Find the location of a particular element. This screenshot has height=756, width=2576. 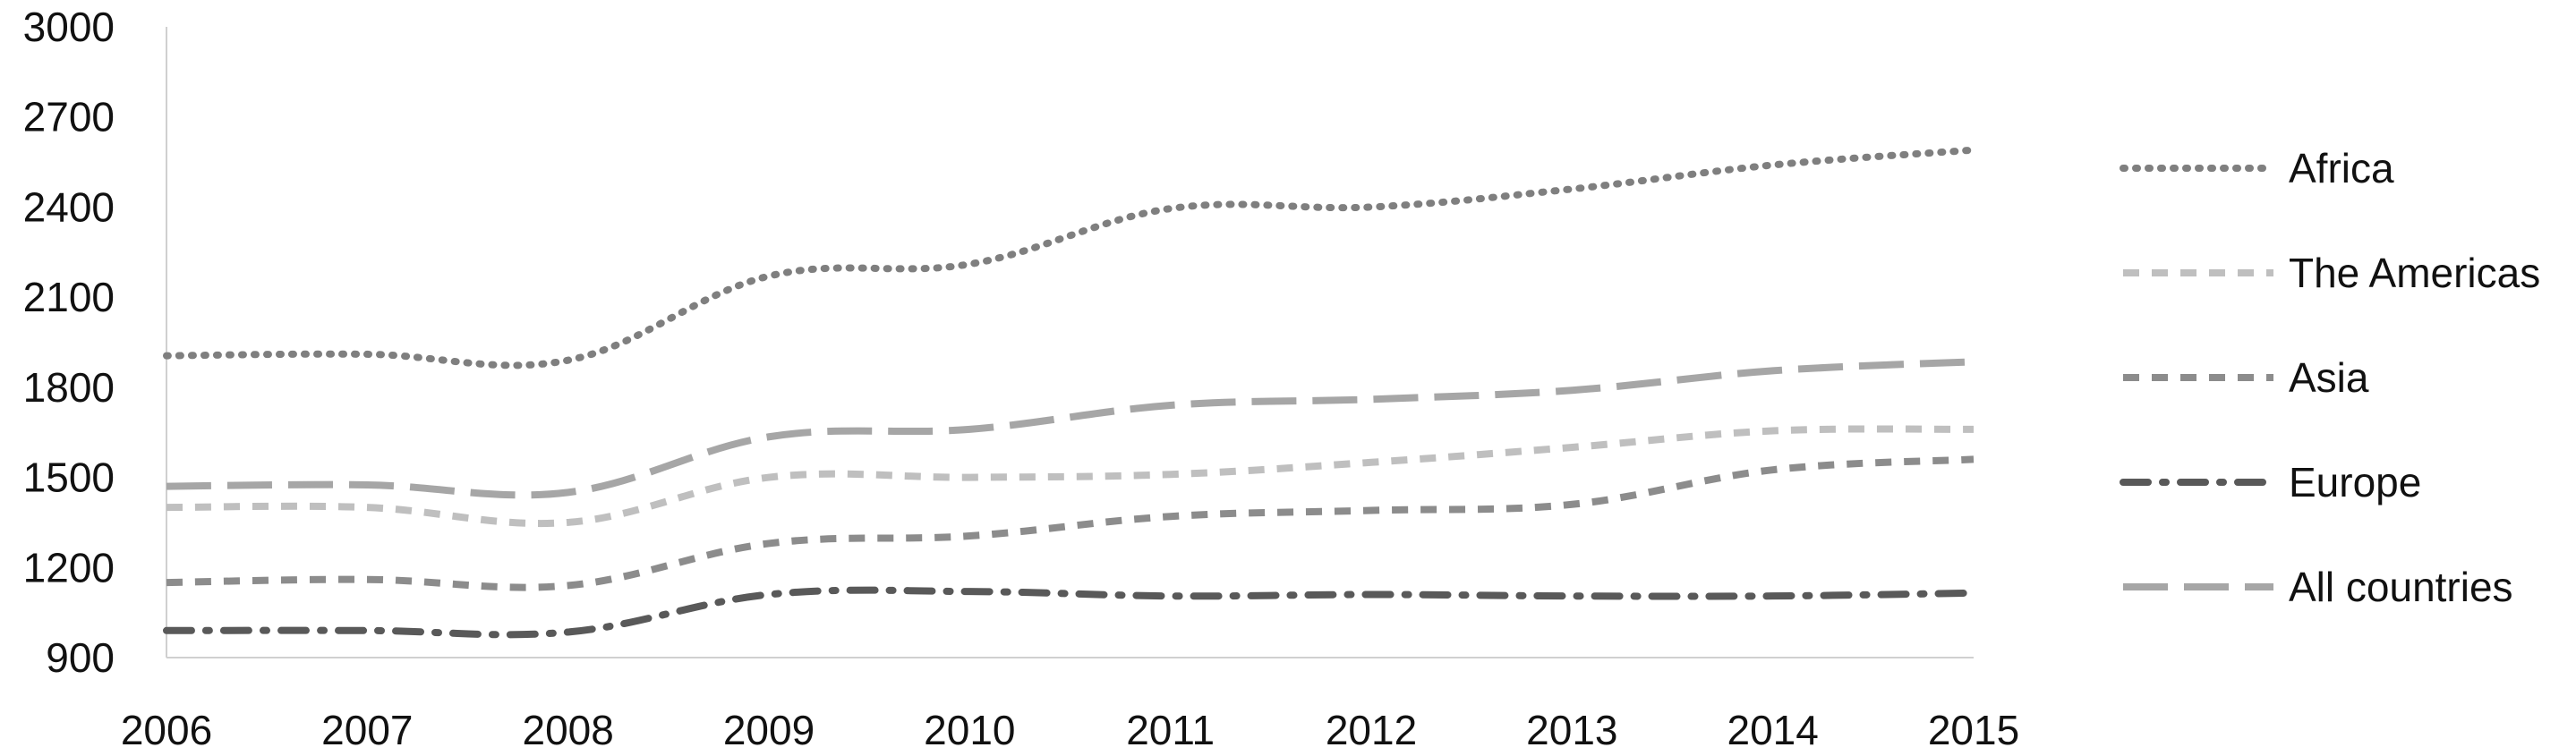

legend-label: All countries is located at coordinates (2401, 587).